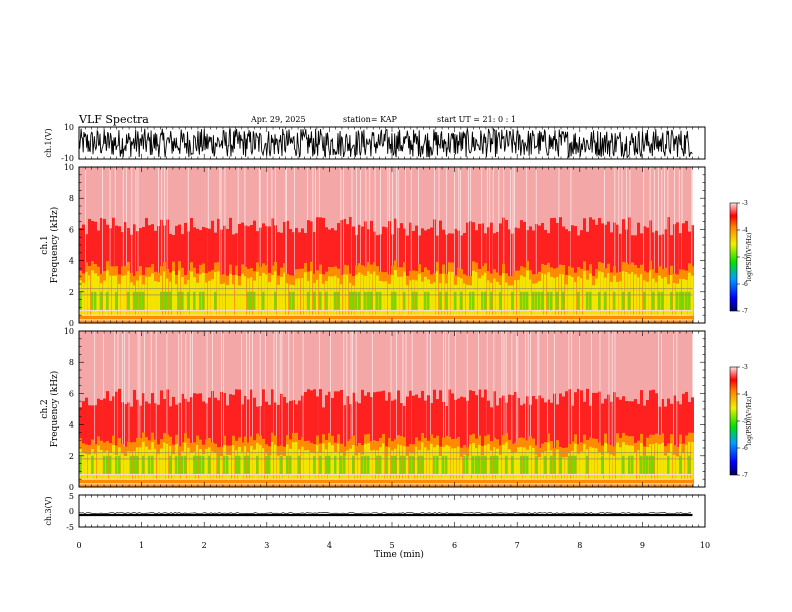 This screenshot has width=792, height=612. Describe the element at coordinates (114, 119) in the screenshot. I see `figure-title: VLF Spectra` at that location.